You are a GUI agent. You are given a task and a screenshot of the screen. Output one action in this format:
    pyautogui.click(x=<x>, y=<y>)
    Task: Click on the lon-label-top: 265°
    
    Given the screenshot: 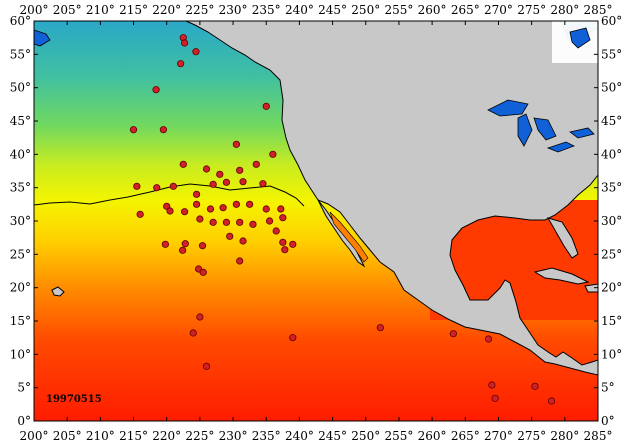 What is the action you would take?
    pyautogui.click(x=465, y=10)
    